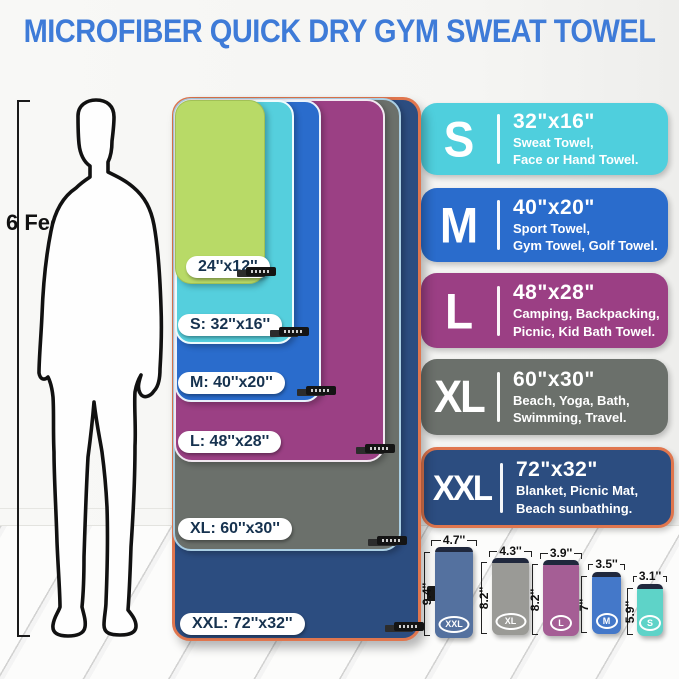 The image size is (679, 679). Describe the element at coordinates (576, 159) in the screenshot. I see `card-description: Face or Hand Towel.` at that location.